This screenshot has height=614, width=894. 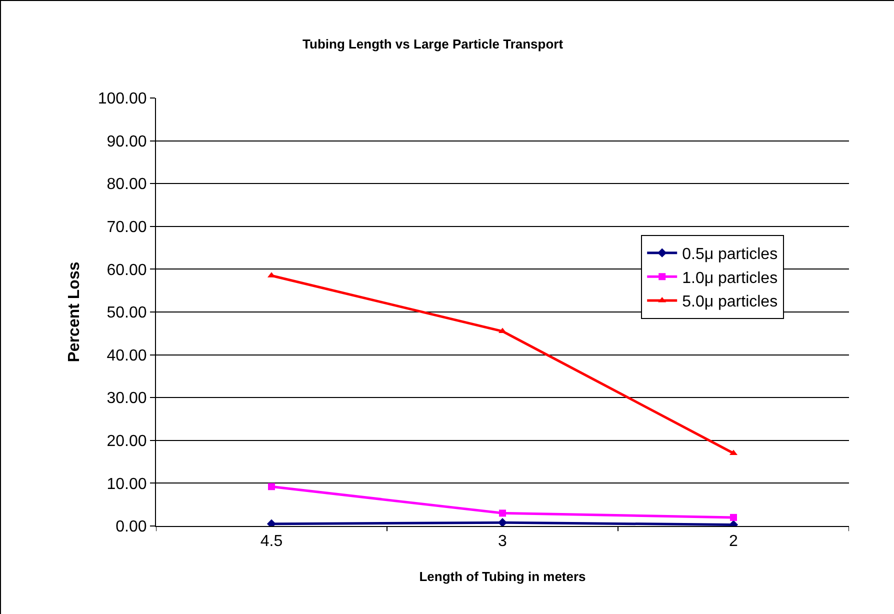 What do you see at coordinates (126, 270) in the screenshot?
I see `y-tick-label: 60.00` at bounding box center [126, 270].